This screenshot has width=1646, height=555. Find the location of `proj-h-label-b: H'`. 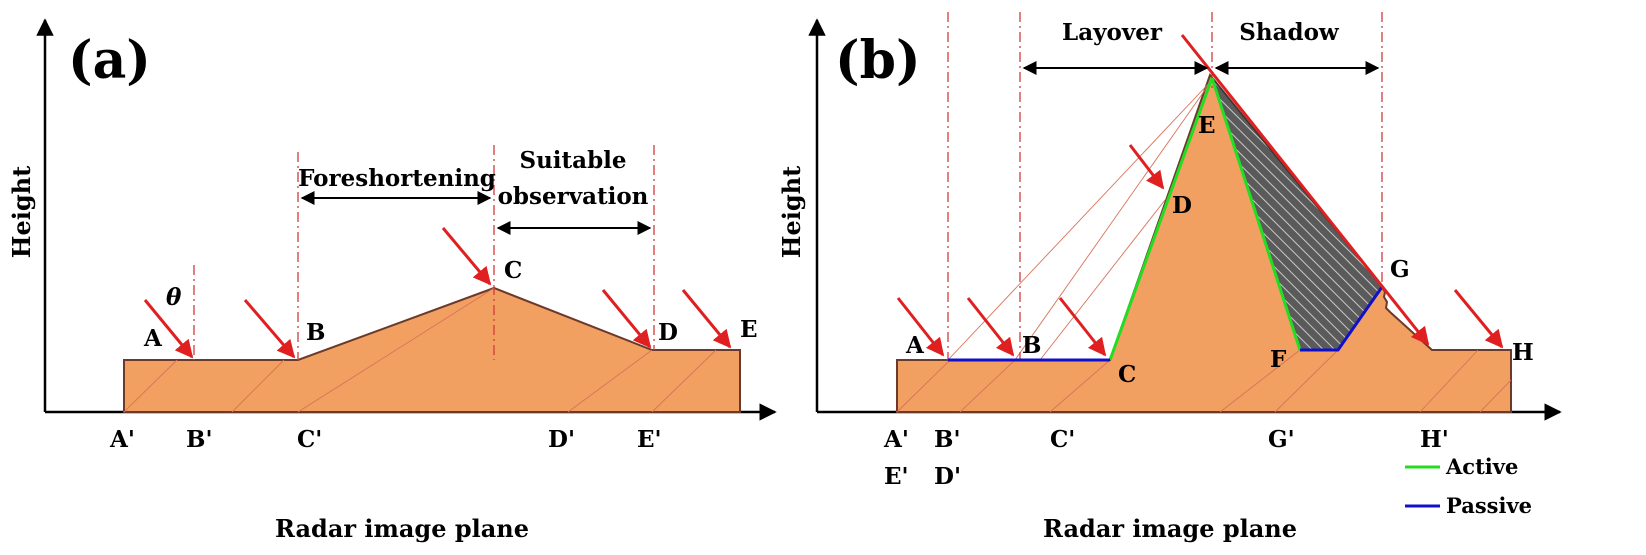

proj-h-label-b: H' is located at coordinates (1434, 439).